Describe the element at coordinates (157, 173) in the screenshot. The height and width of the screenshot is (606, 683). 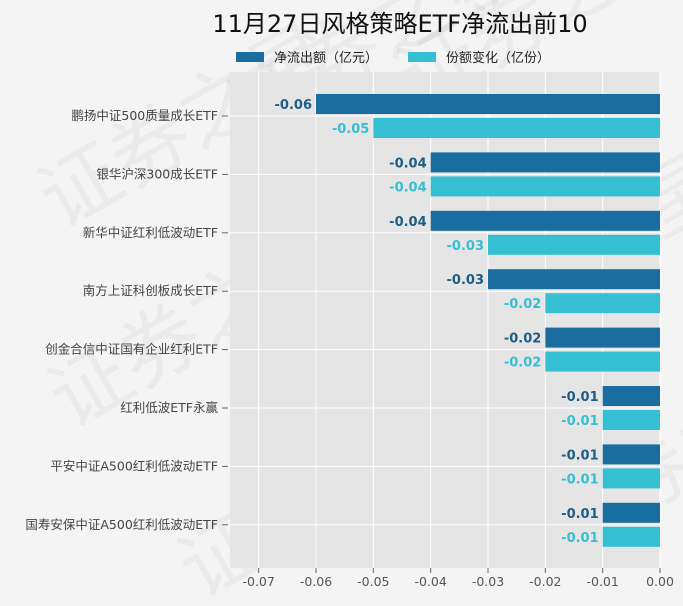
I see `category-label: 银华沪深300成长ETF` at that location.